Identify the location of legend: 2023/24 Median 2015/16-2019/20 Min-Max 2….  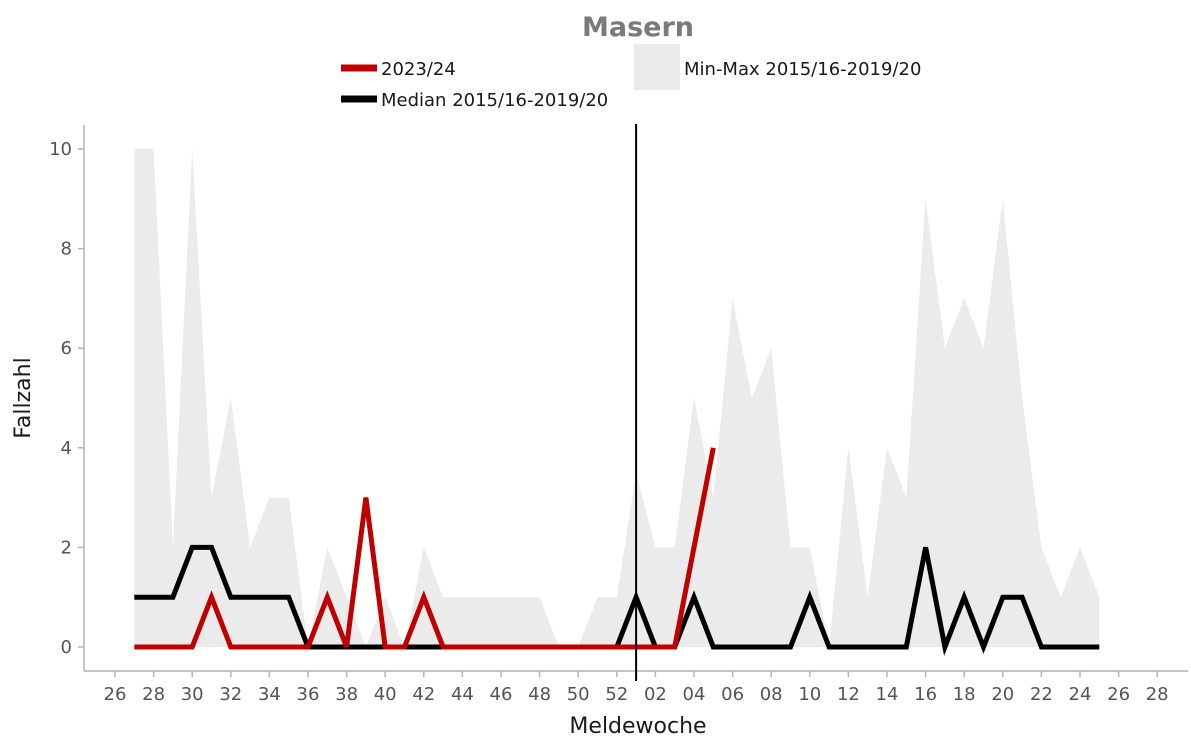
(631, 77).